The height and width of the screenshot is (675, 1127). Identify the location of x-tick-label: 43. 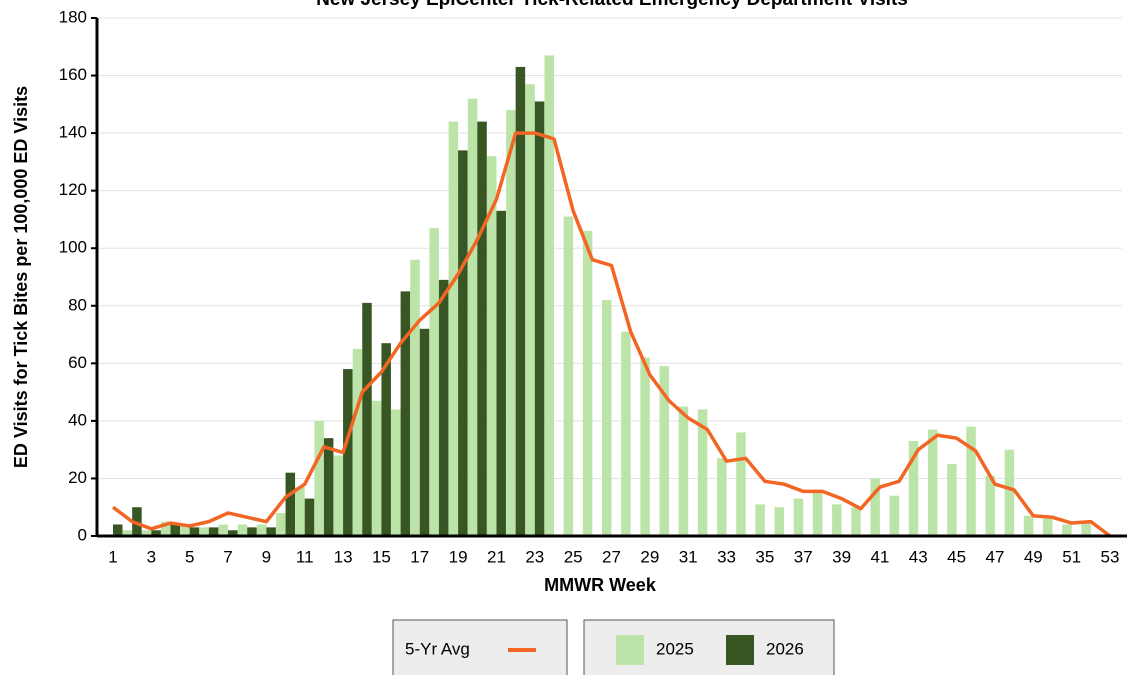
(918, 556).